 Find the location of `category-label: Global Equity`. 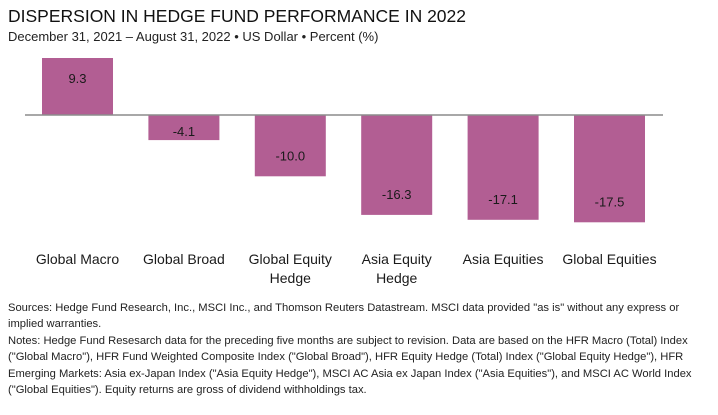

category-label: Global Equity is located at coordinates (290, 259).